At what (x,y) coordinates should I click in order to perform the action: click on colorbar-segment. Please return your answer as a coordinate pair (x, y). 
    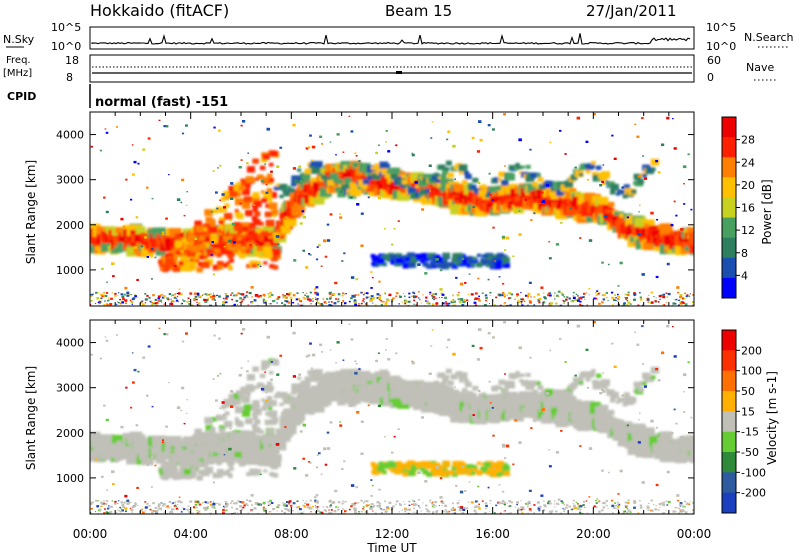
    Looking at the image, I should click on (729, 187).